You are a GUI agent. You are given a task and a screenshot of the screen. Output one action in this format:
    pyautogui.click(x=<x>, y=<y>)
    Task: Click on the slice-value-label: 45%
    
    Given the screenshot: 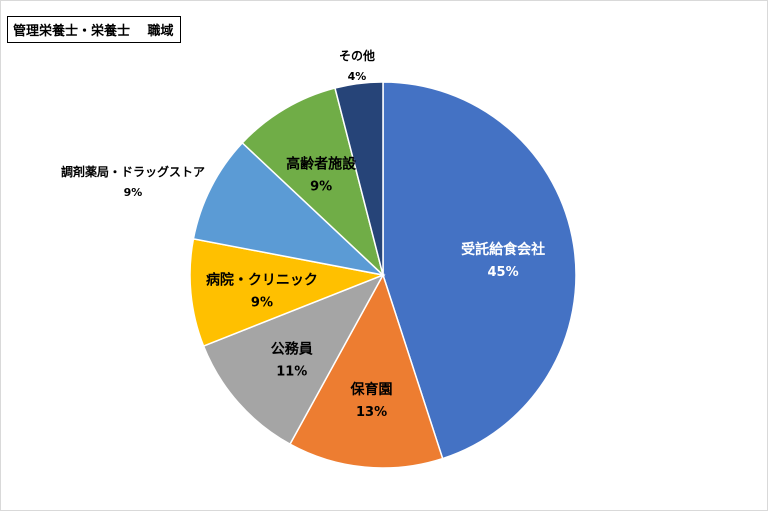 What is the action you would take?
    pyautogui.click(x=503, y=272)
    